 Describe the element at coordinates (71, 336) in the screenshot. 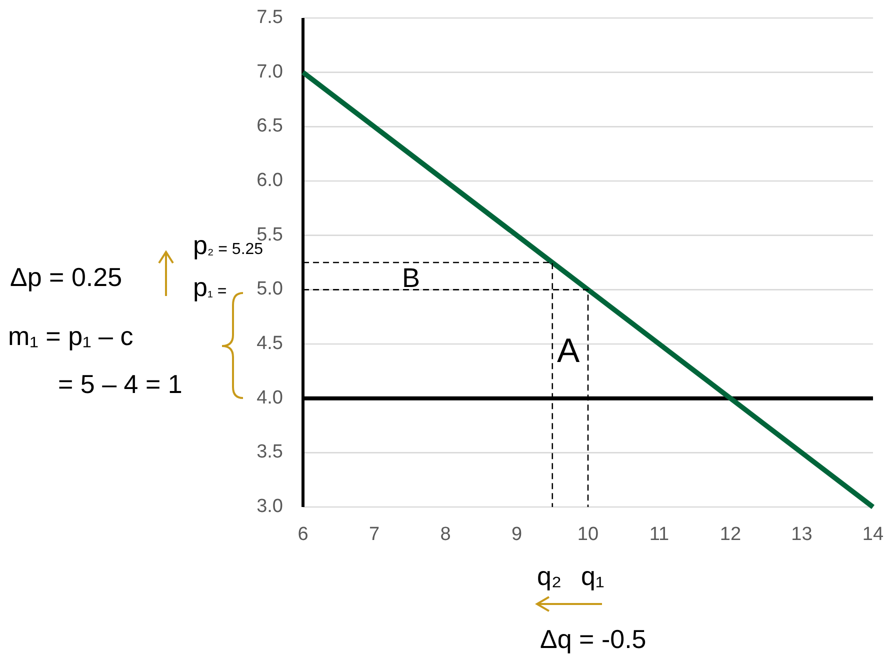

I see `text: m₁ = p₁ – c` at that location.